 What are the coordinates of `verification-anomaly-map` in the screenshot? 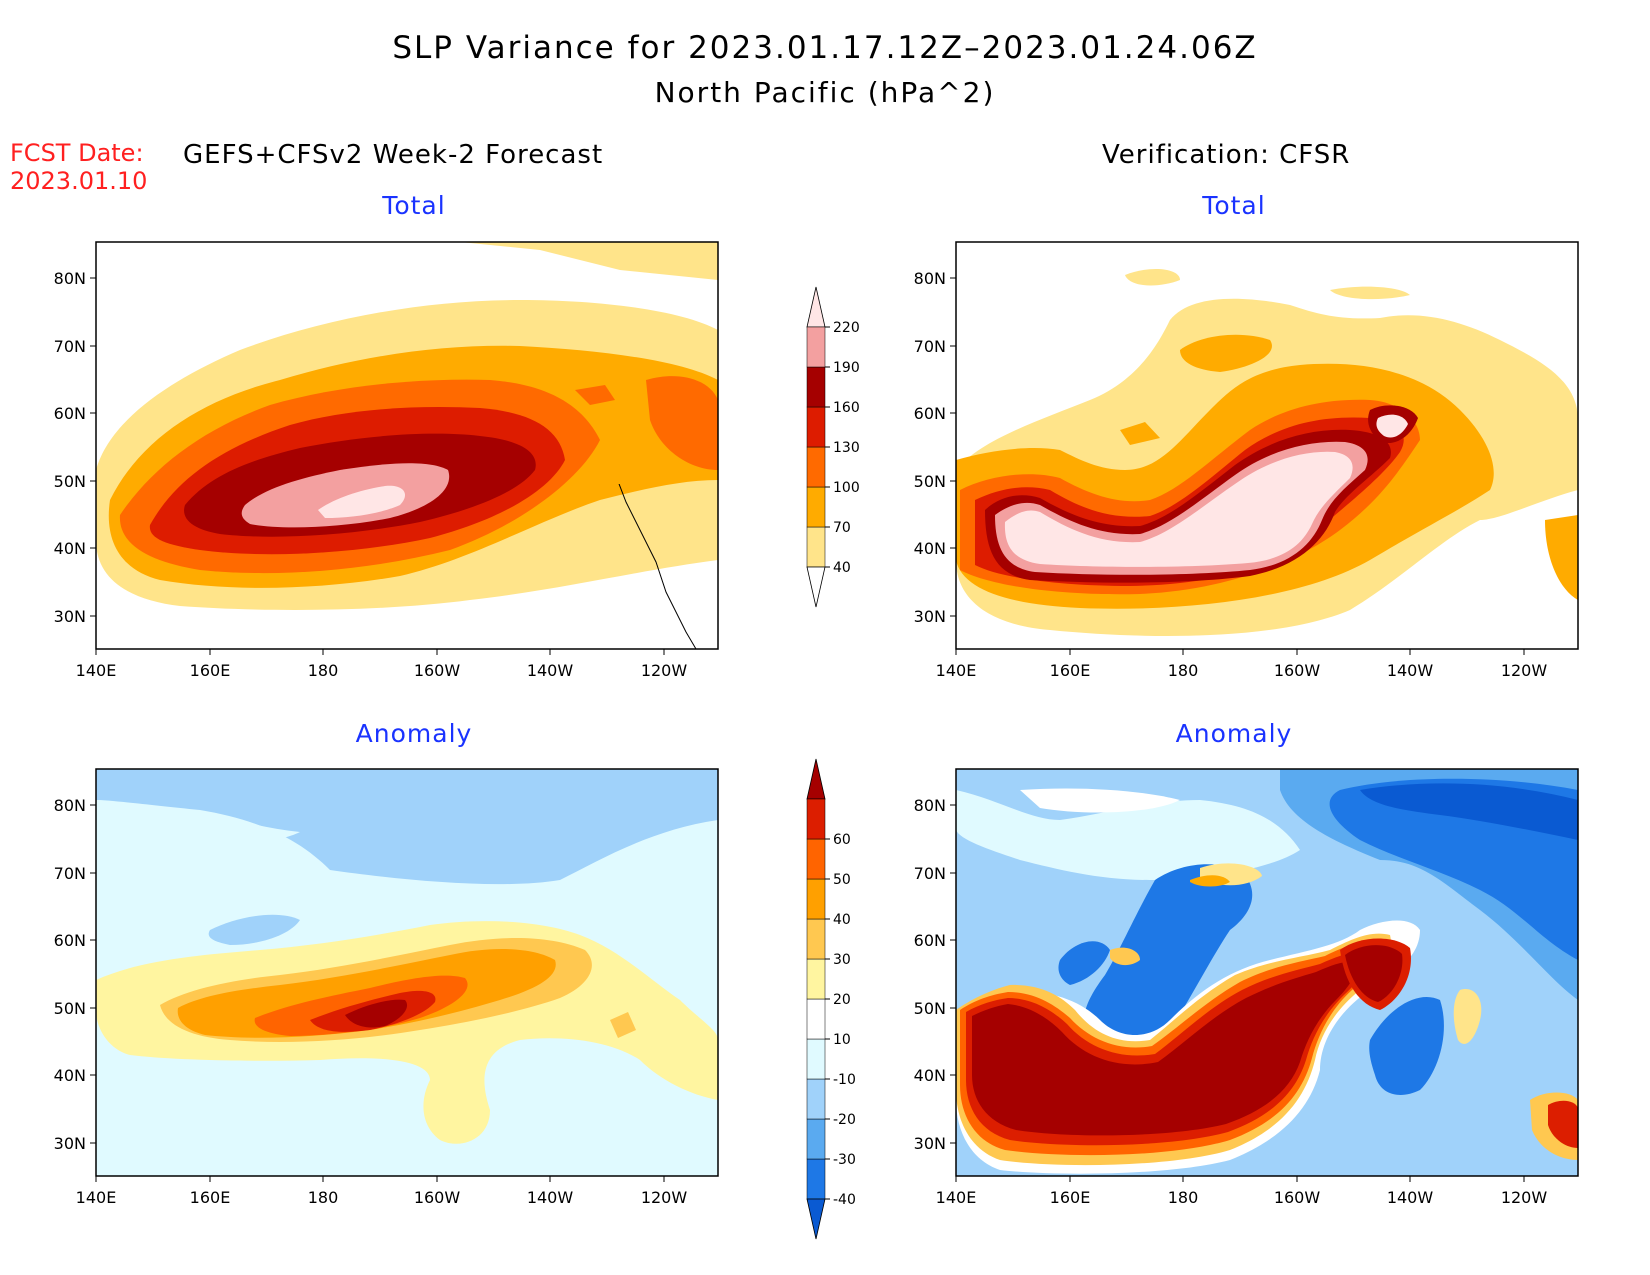 It's located at (1267, 972).